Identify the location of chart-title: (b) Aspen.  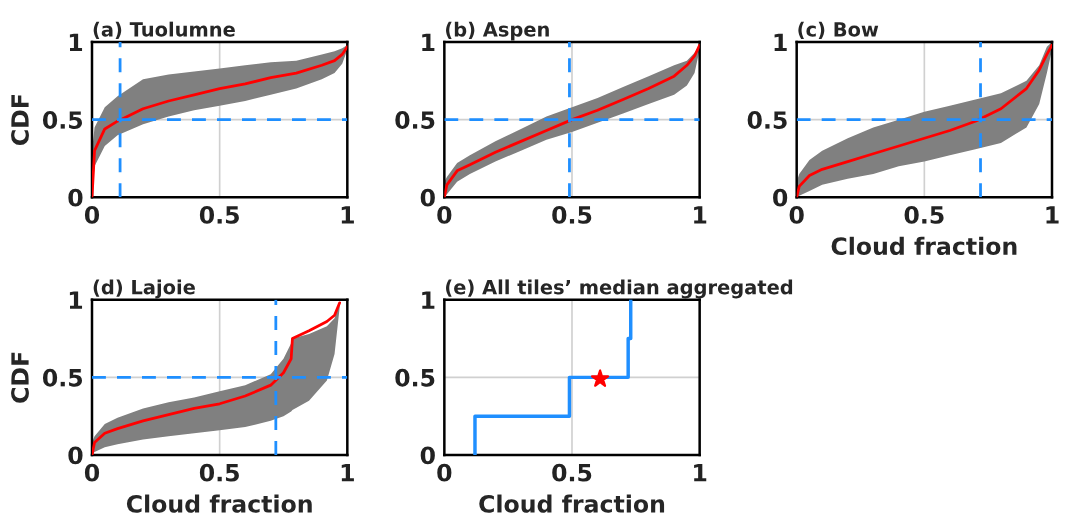
(497, 31).